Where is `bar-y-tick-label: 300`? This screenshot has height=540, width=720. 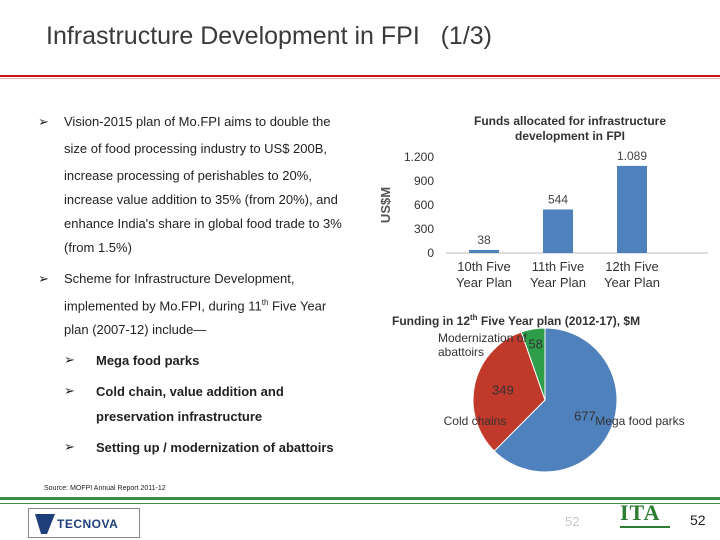
bar-y-tick-label: 300 is located at coordinates (424, 229).